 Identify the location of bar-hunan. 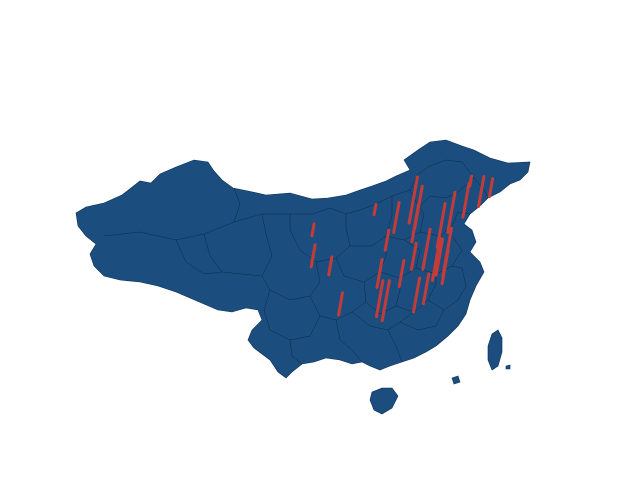
(379, 273).